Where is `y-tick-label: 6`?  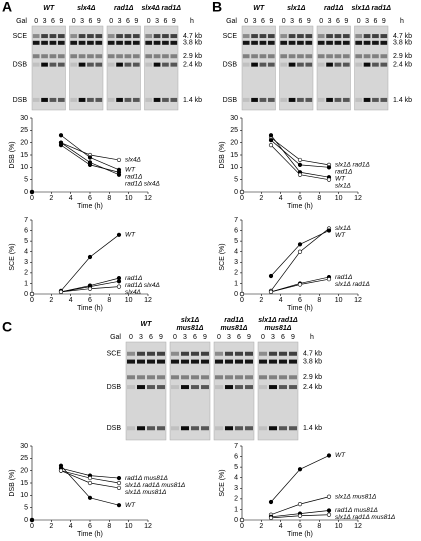 y-tick-label: 6 is located at coordinates (26, 230).